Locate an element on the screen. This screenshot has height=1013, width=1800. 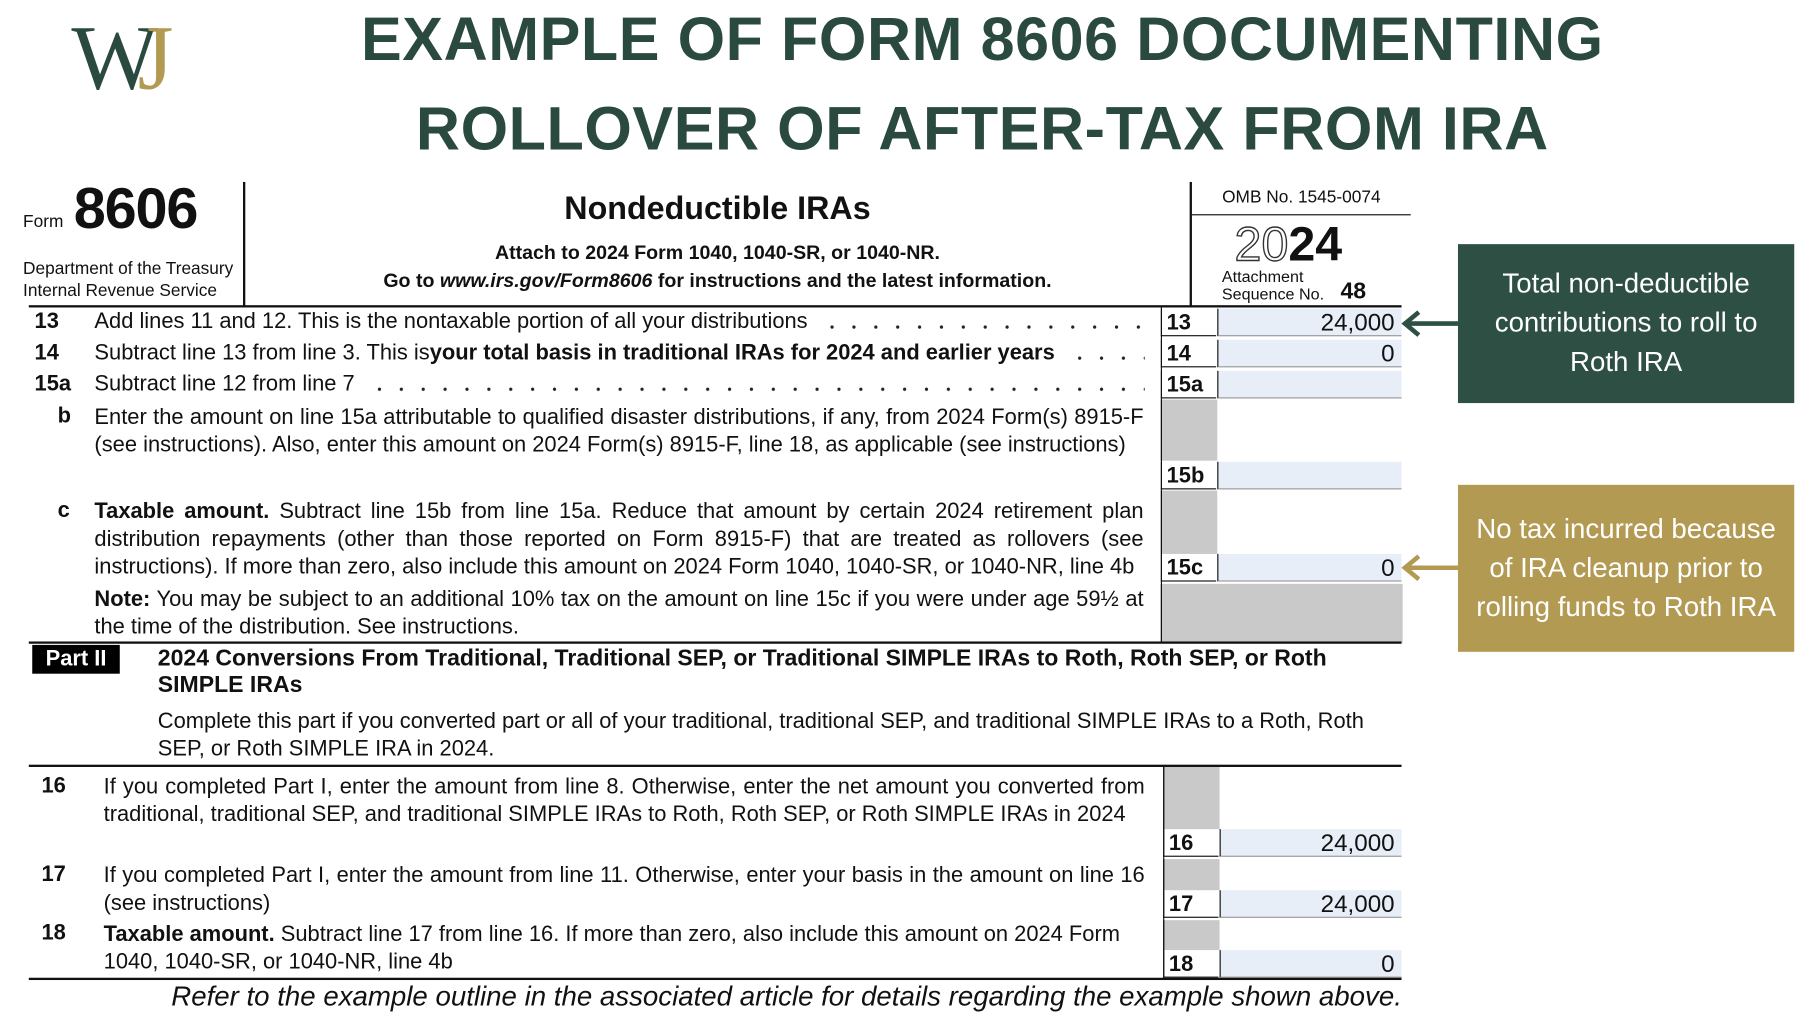
line-number: c is located at coordinates (63, 510).